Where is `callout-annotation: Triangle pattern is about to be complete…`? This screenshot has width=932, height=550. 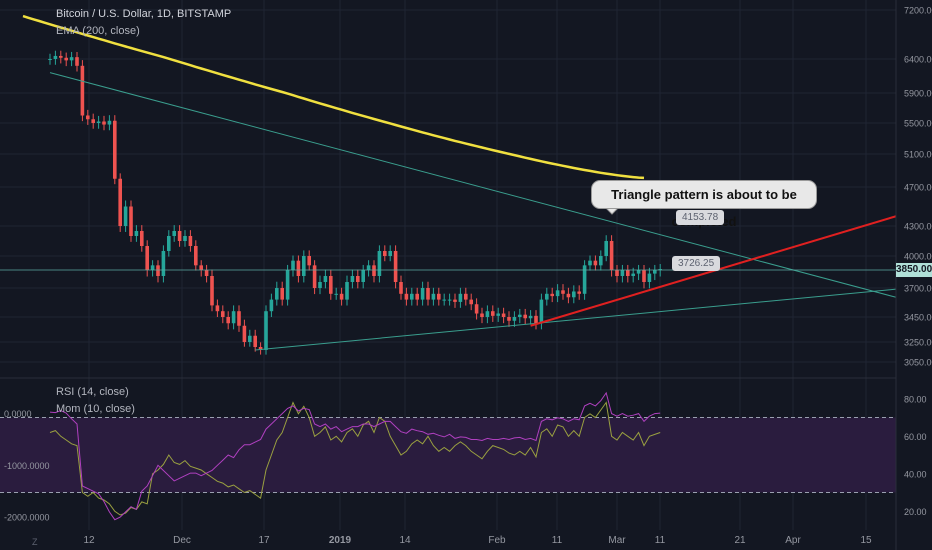 callout-annotation: Triangle pattern is about to be complete… is located at coordinates (704, 204).